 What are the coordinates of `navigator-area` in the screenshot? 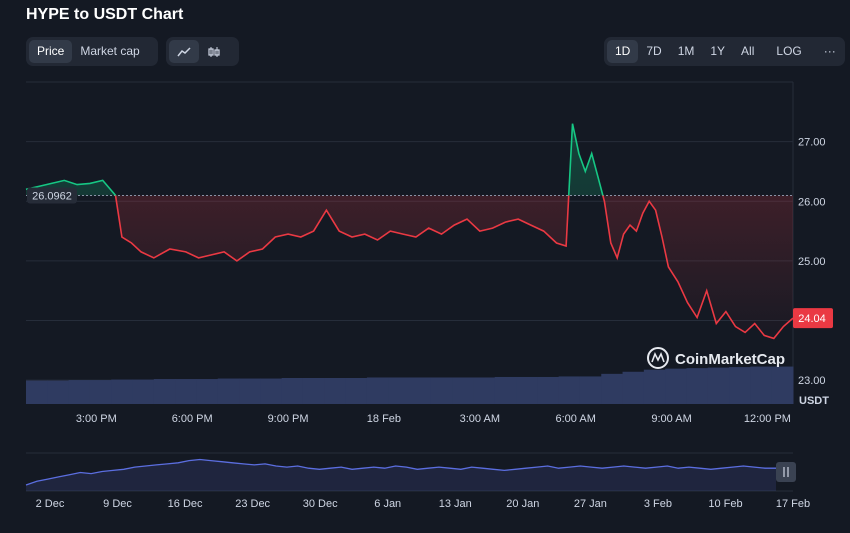 It's located at (401, 475).